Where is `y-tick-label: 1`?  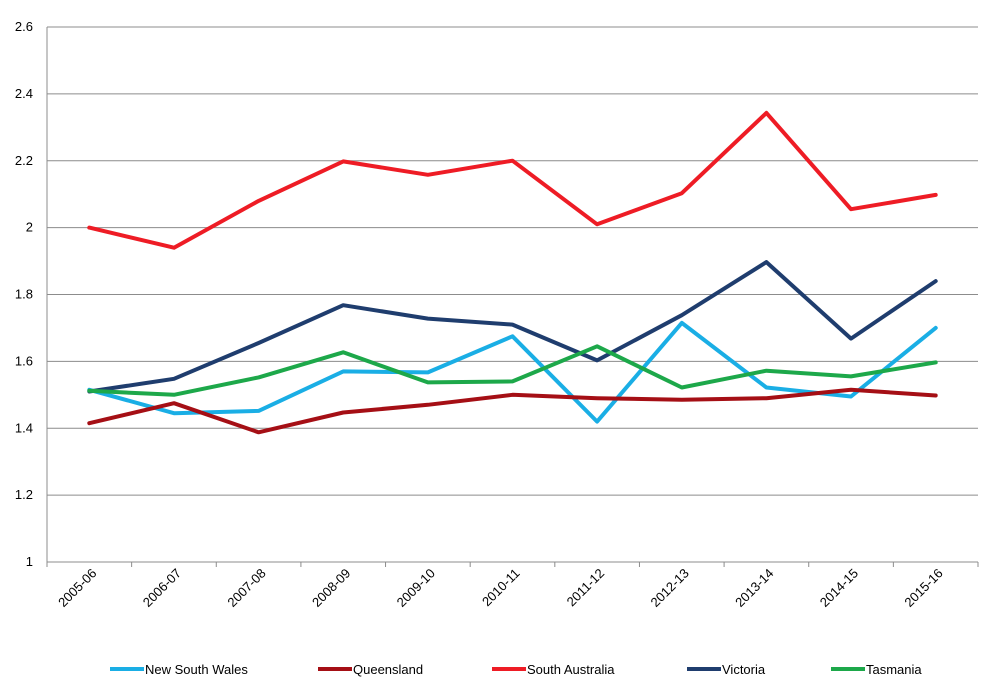 y-tick-label: 1 is located at coordinates (29, 561).